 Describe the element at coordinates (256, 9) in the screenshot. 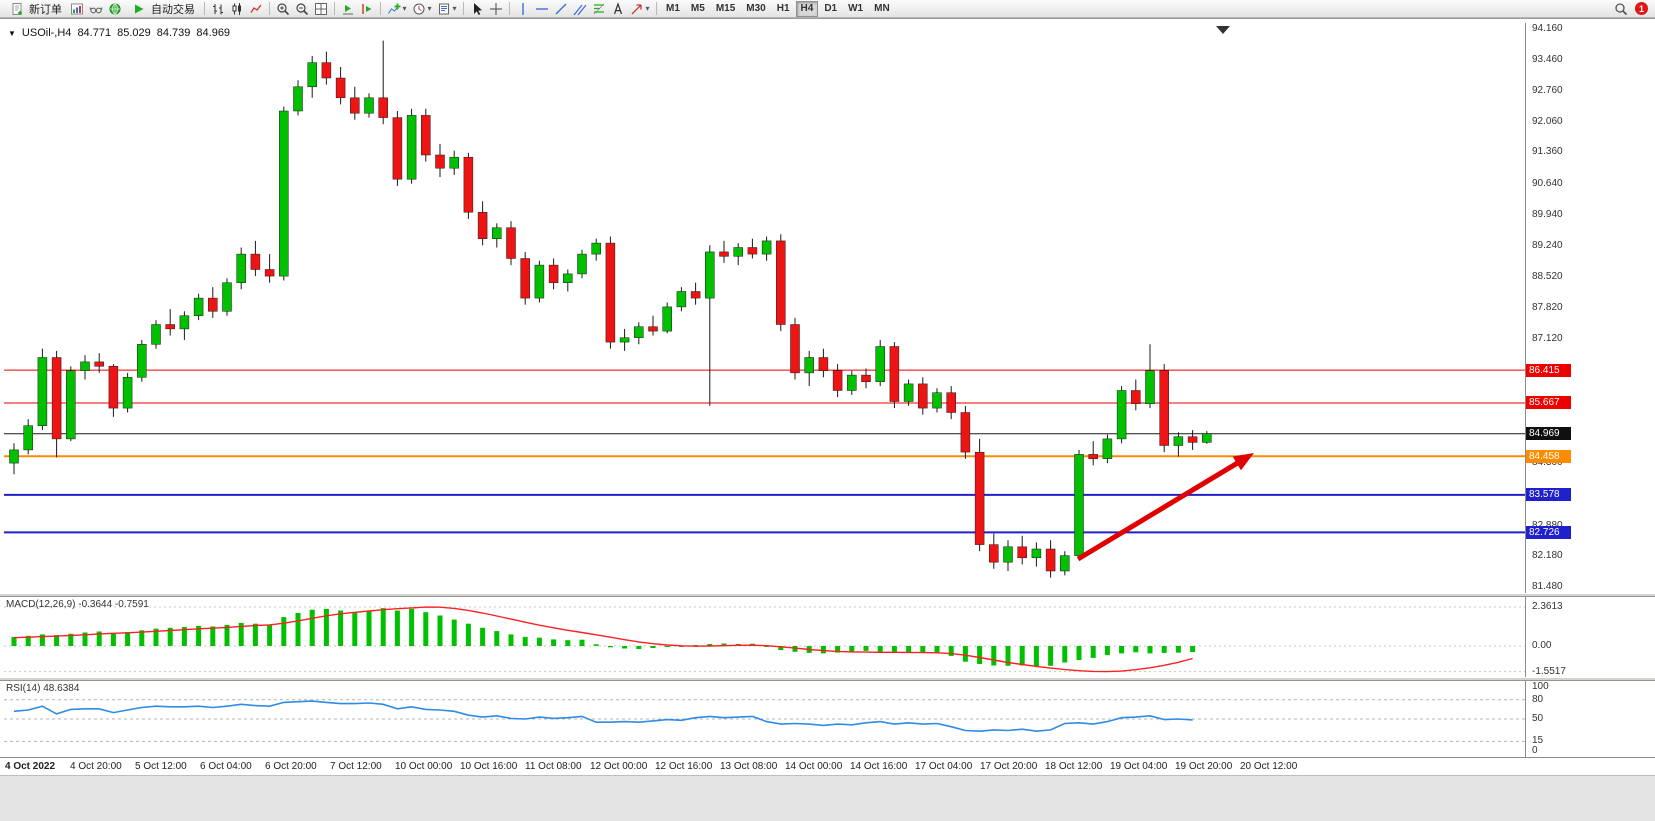

I see `line-chart-button` at that location.